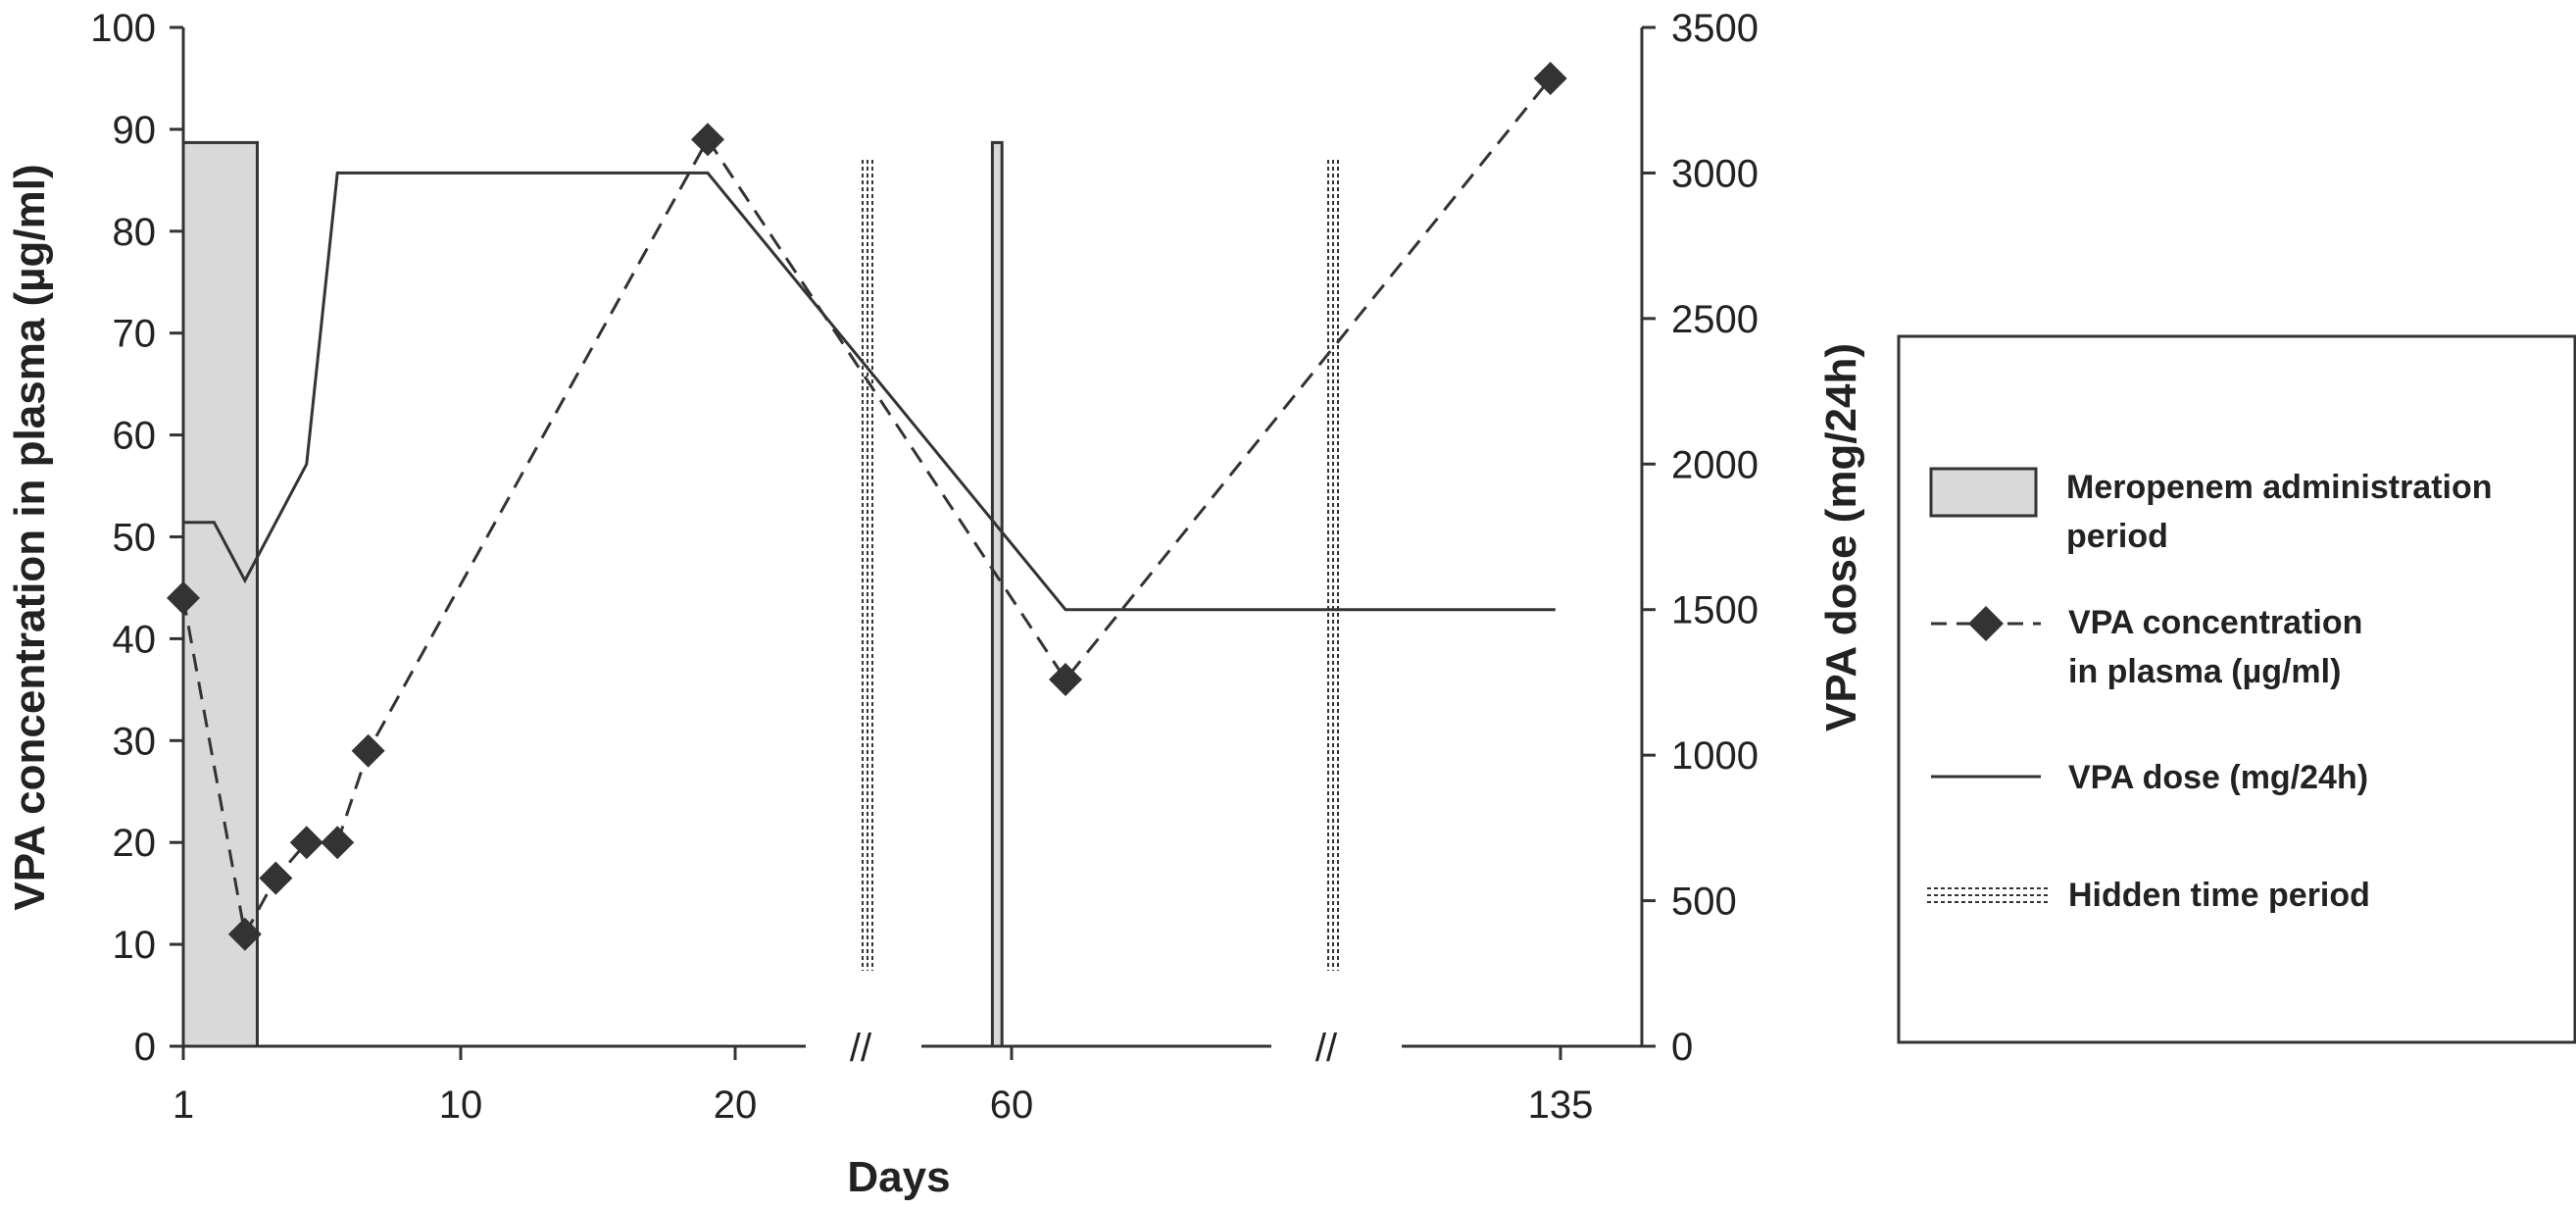 The image size is (2576, 1209). Describe the element at coordinates (135, 436) in the screenshot. I see `left-y-tick-label-6: 60` at that location.